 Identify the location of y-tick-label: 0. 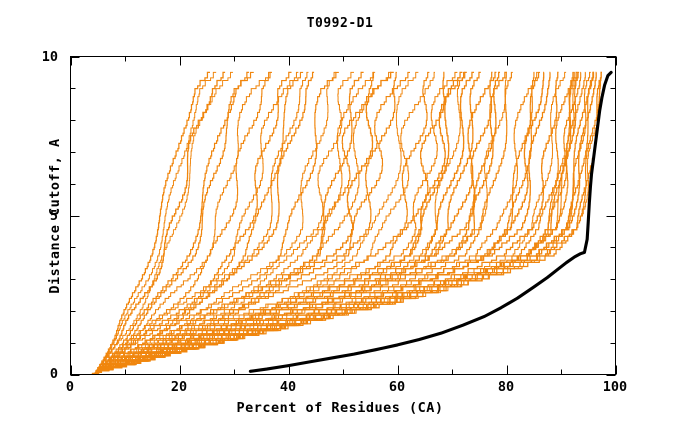
(53, 374).